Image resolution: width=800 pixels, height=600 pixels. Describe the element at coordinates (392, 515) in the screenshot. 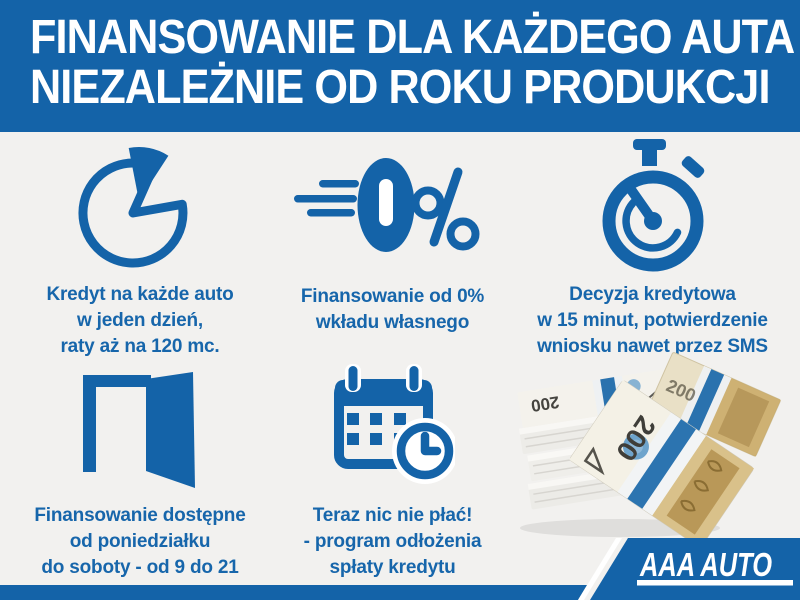

I see `caption-line: Teraz nic nie płać!` at that location.